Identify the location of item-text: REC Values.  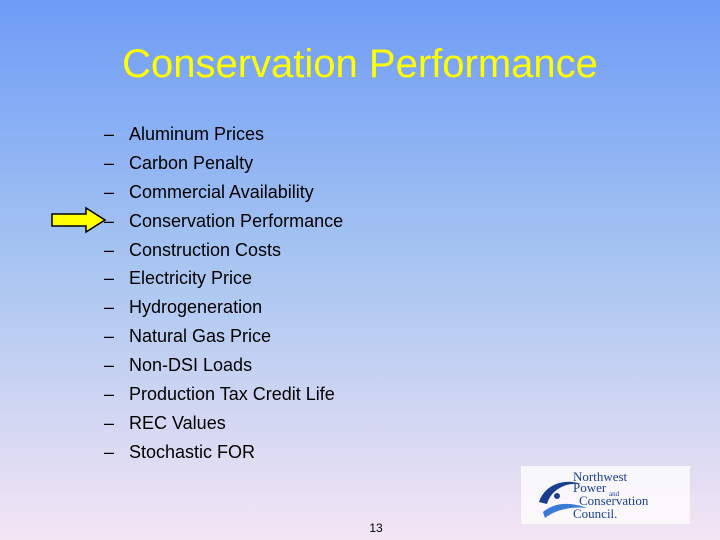
(177, 422).